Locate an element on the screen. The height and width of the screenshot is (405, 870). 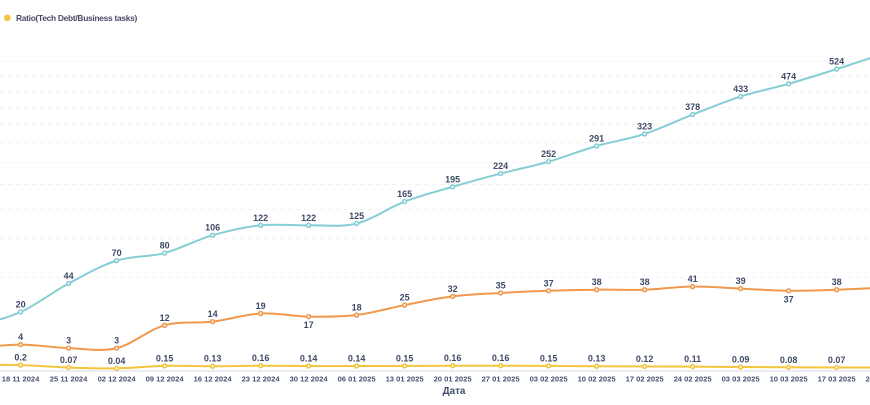
svg-text: 0.2 is located at coordinates (20, 358).